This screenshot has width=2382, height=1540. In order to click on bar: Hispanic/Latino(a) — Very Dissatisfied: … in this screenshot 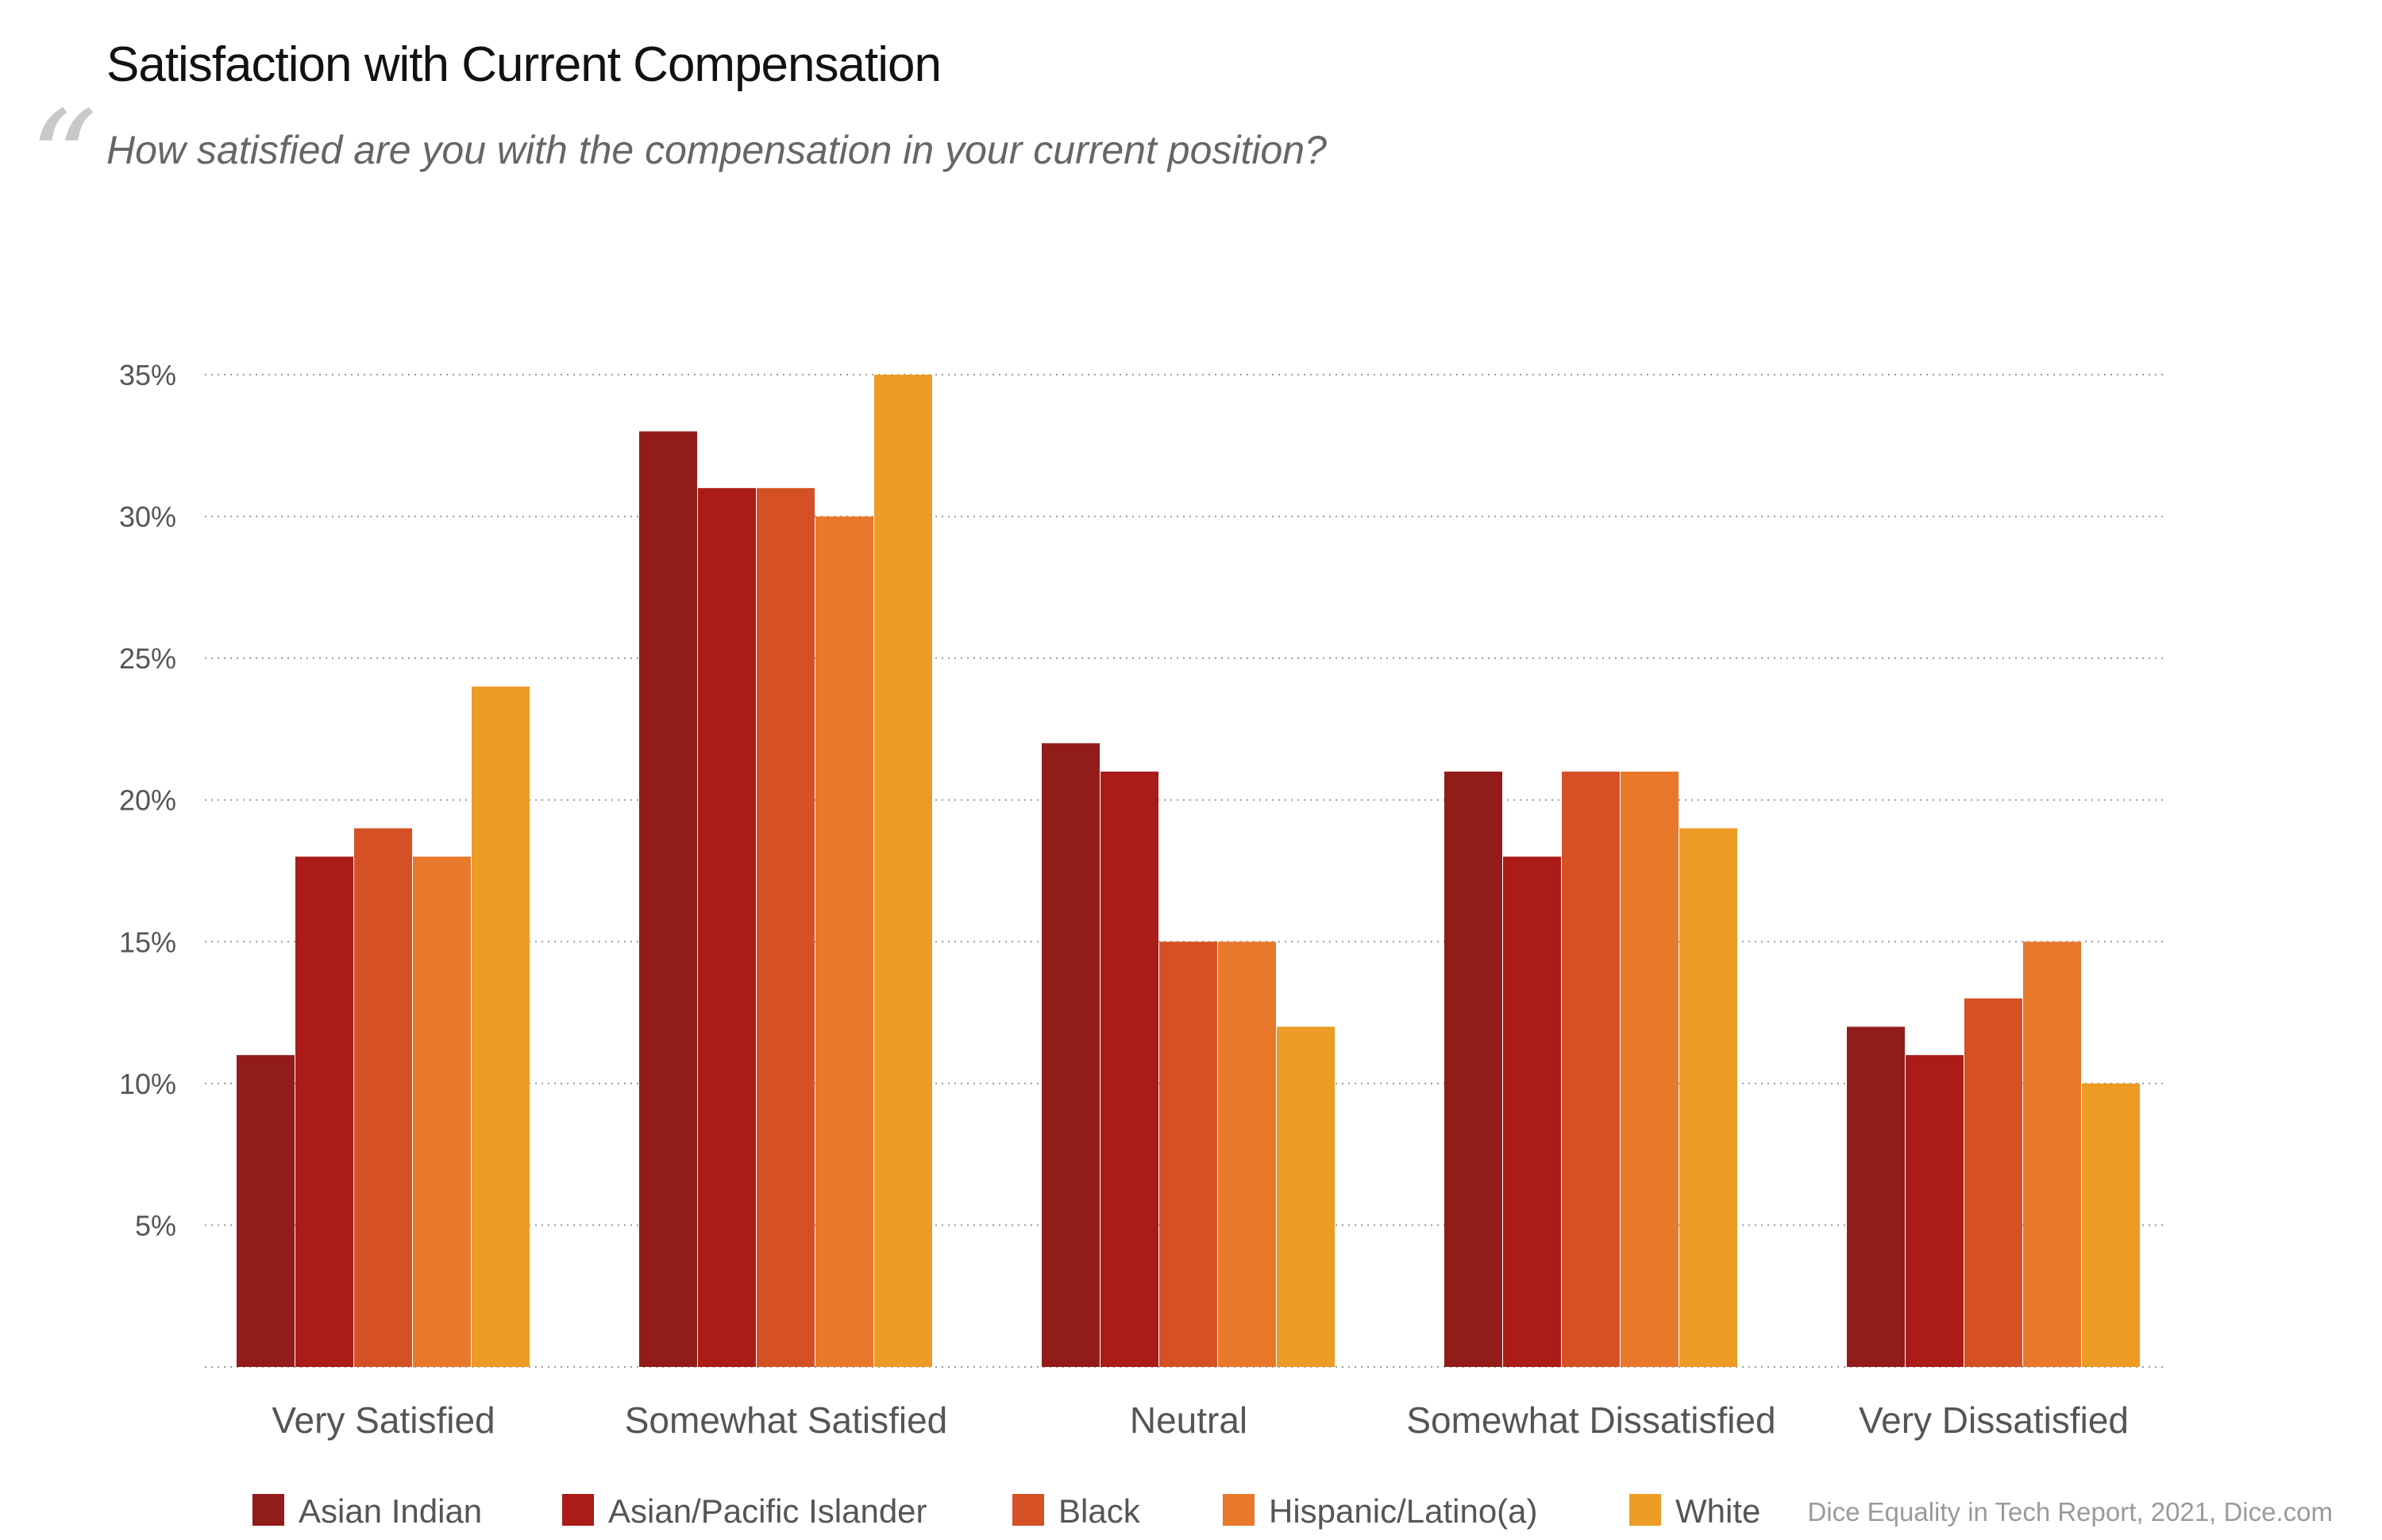, I will do `click(2052, 1154)`.